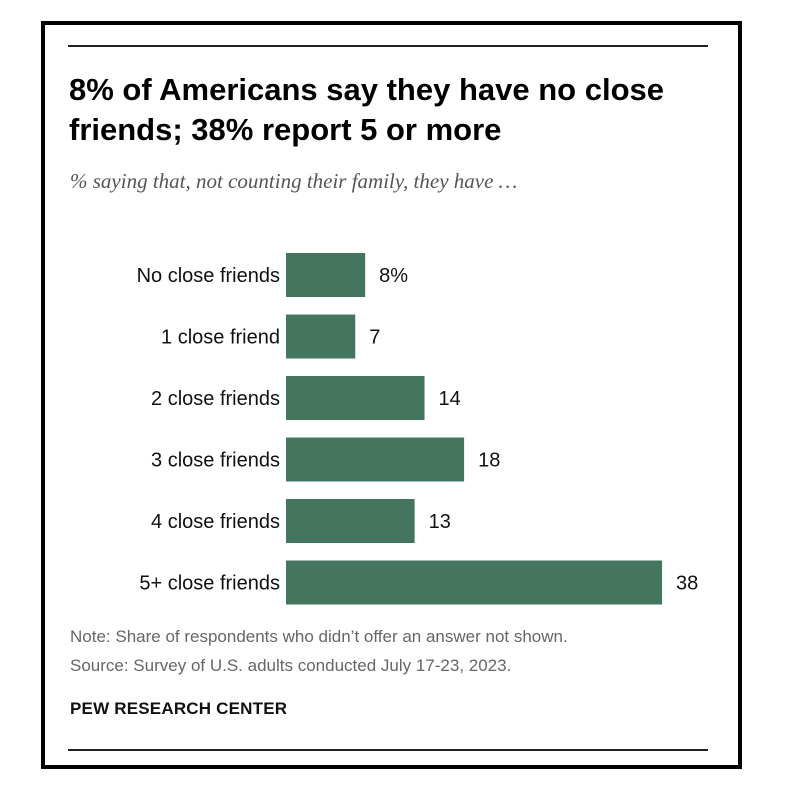 The image size is (794, 789). What do you see at coordinates (209, 584) in the screenshot?
I see `category-label: 5+ close friends` at bounding box center [209, 584].